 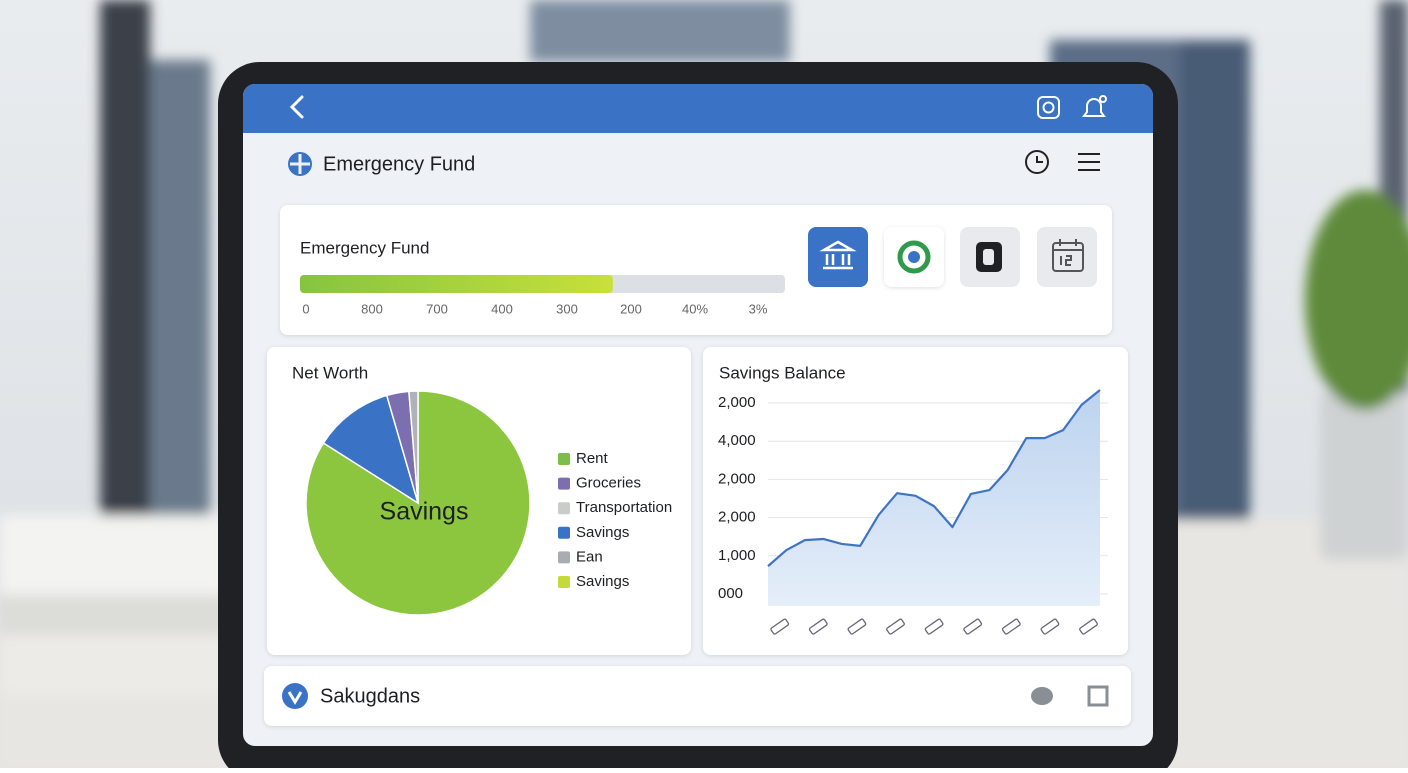 I want to click on progress-scale-label: 0, so click(x=305, y=308).